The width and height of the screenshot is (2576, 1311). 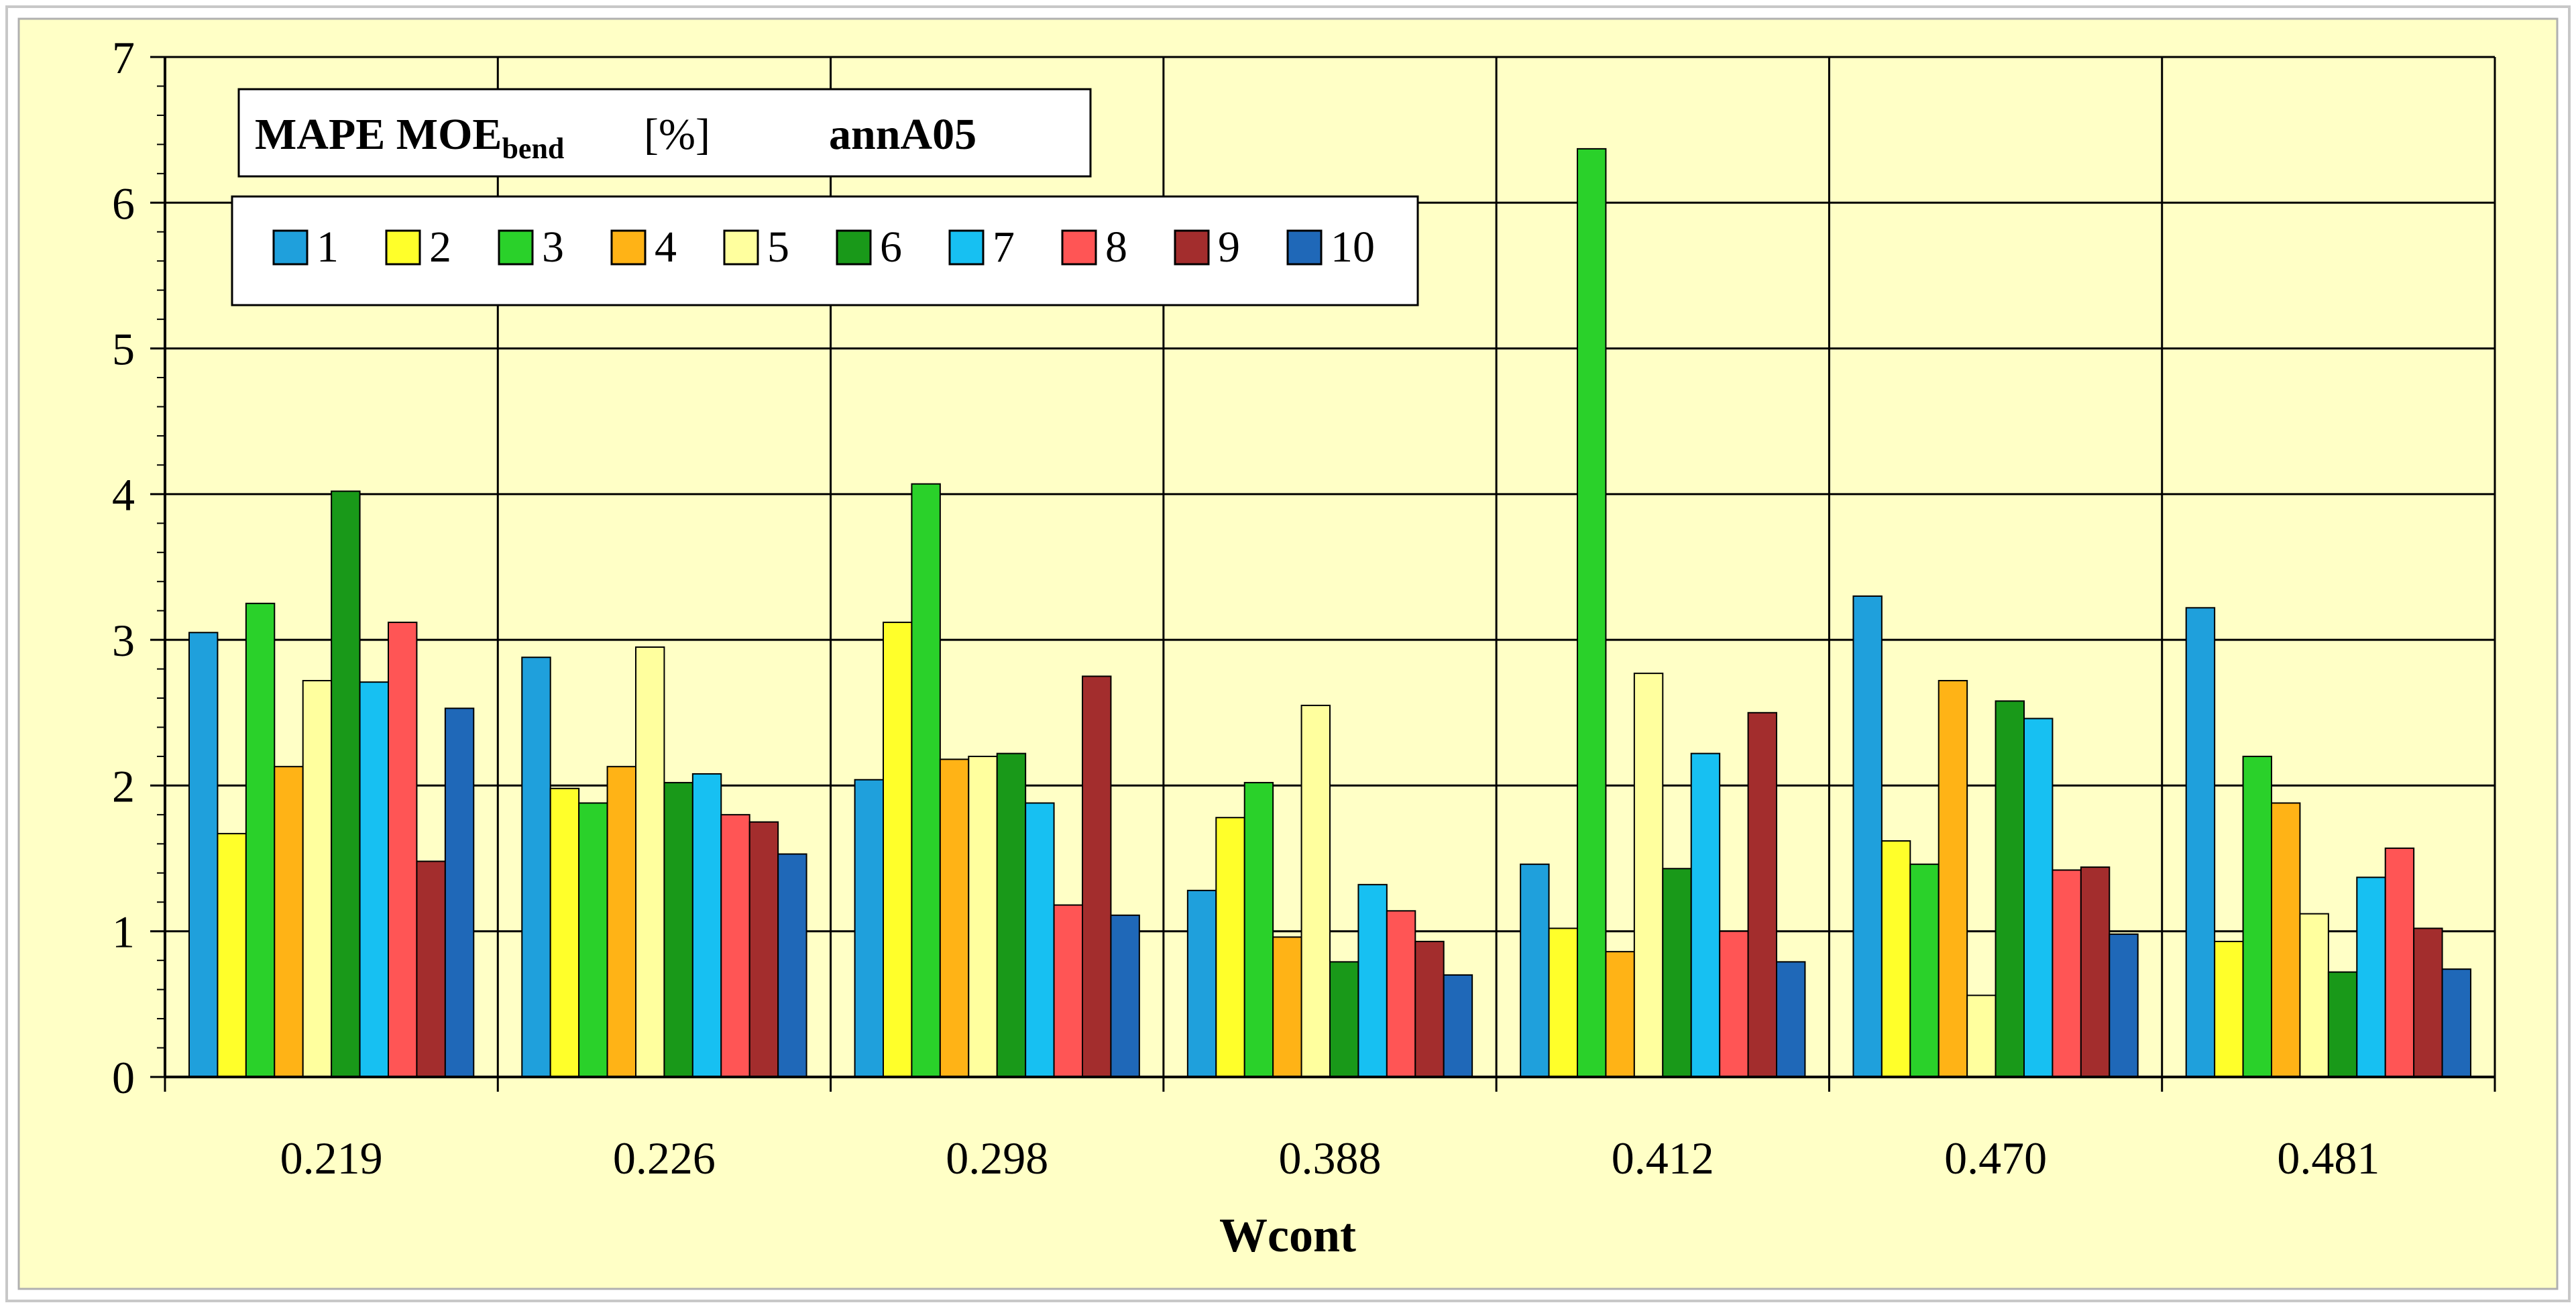 I want to click on bar-0.226-series-4, so click(x=621, y=922).